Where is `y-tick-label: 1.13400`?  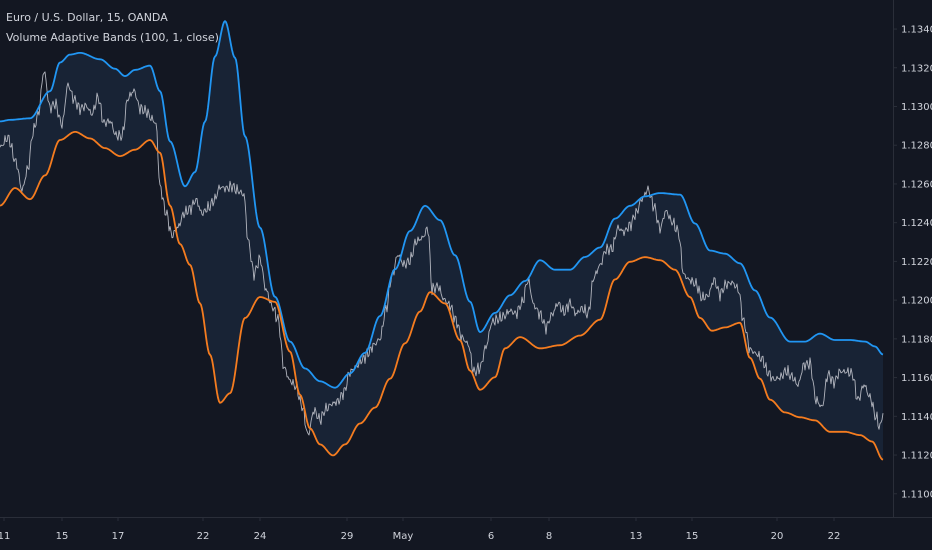 y-tick-label: 1.13400 is located at coordinates (916, 30).